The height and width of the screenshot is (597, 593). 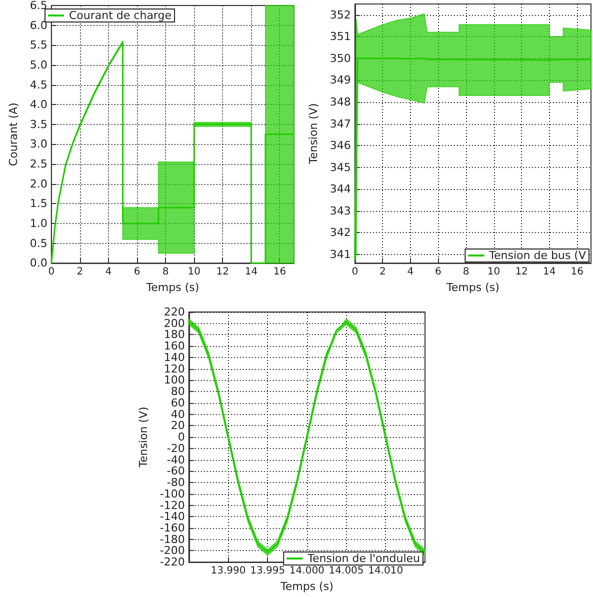 I want to click on x-tick-label: 13.990, so click(x=228, y=571).